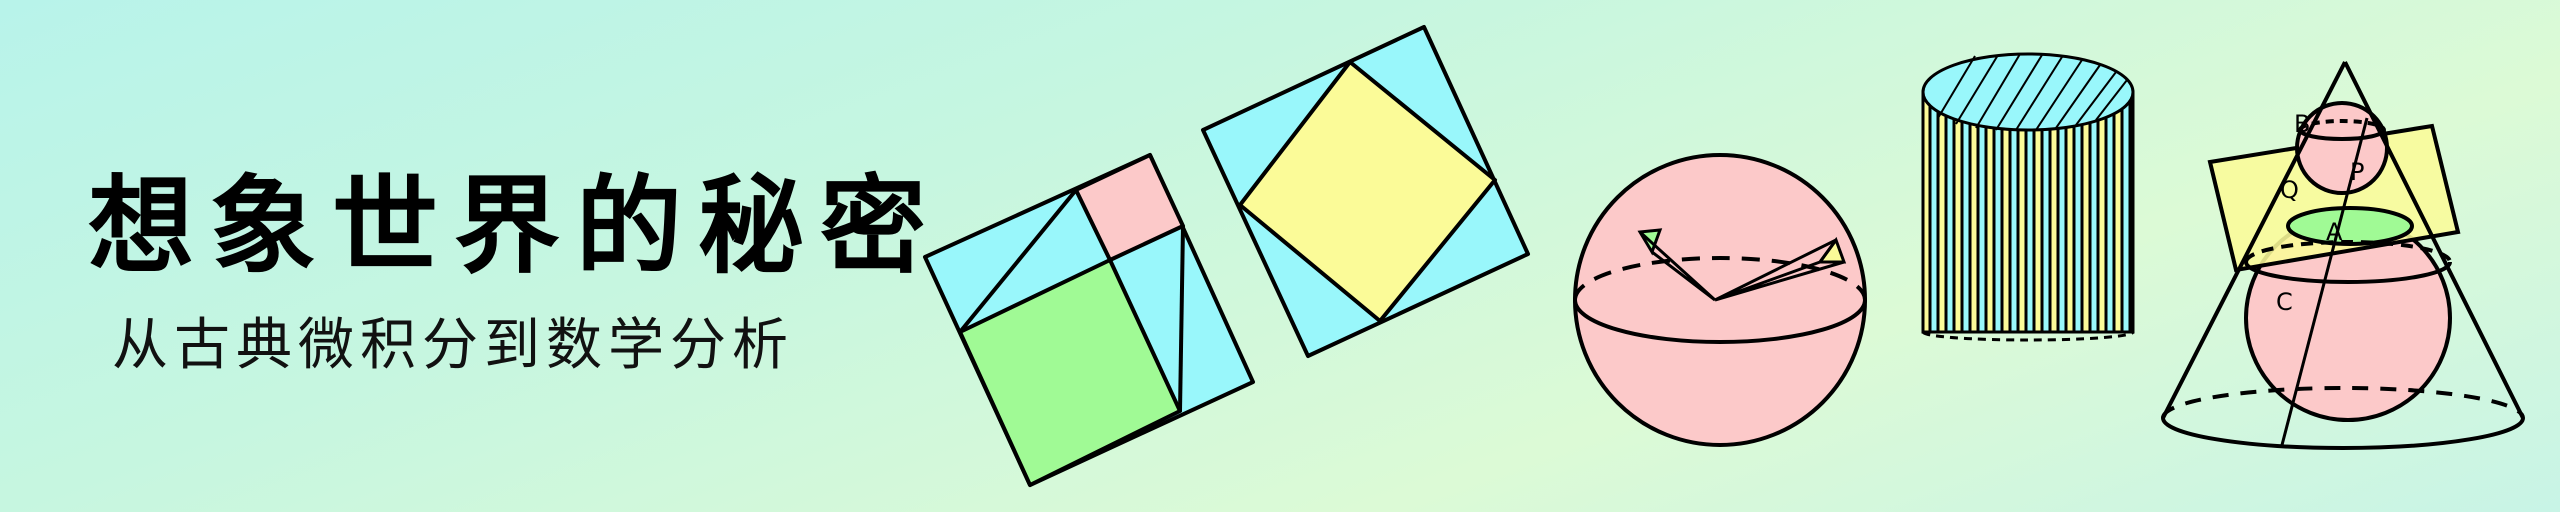 This screenshot has height=512, width=2560. What do you see at coordinates (2348, 251) in the screenshot?
I see `large-sphere-tangent-back` at bounding box center [2348, 251].